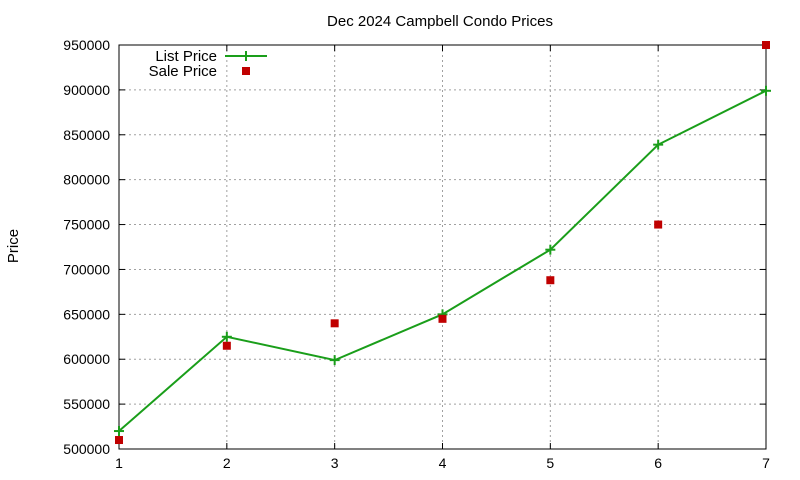  I want to click on x-tick-label: 1, so click(119, 463).